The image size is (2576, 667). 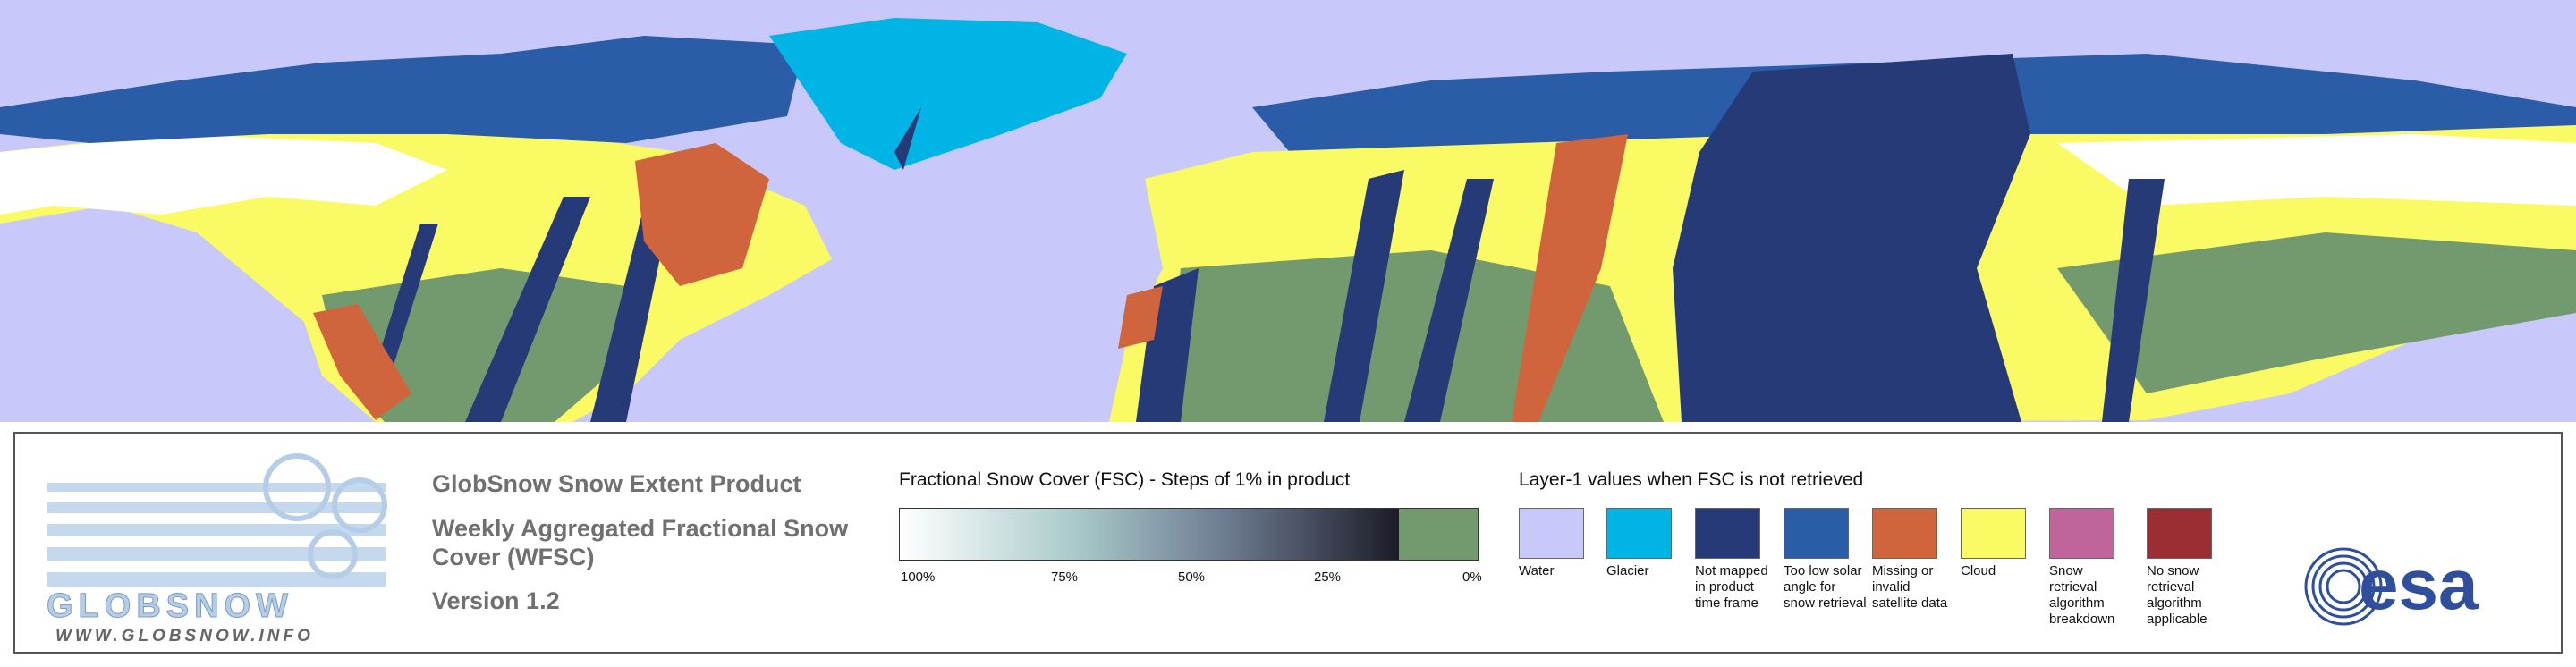 I want to click on legend-label: No snow retrieval algorithm applicable, so click(x=2177, y=595).